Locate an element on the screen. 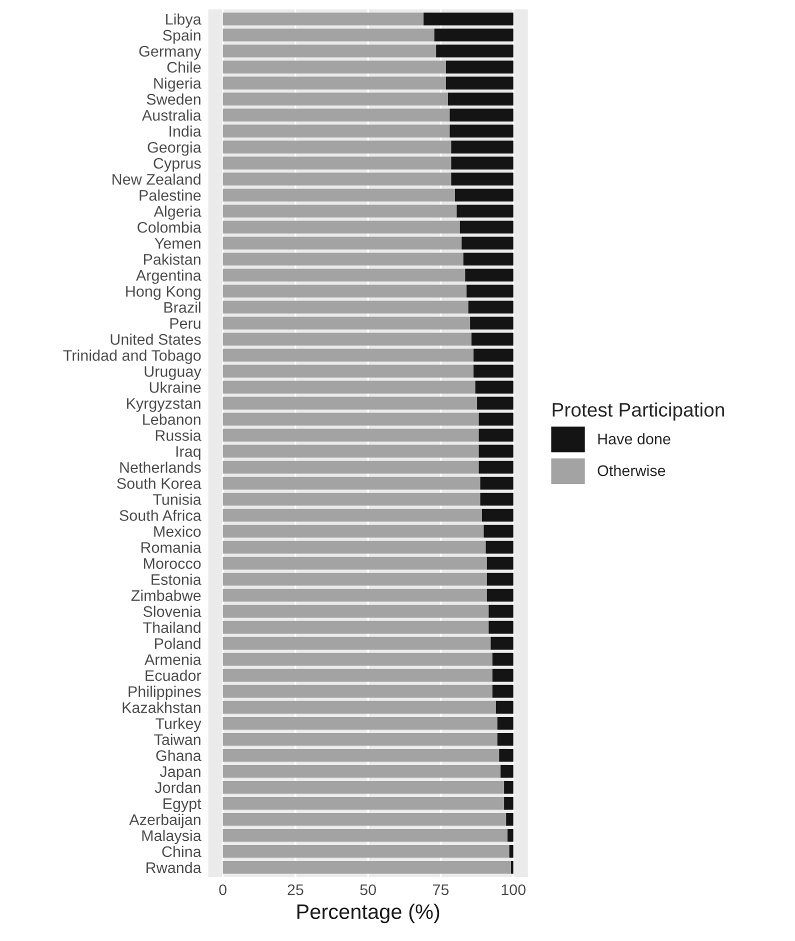  y-tick-label: Thailand is located at coordinates (171, 627).